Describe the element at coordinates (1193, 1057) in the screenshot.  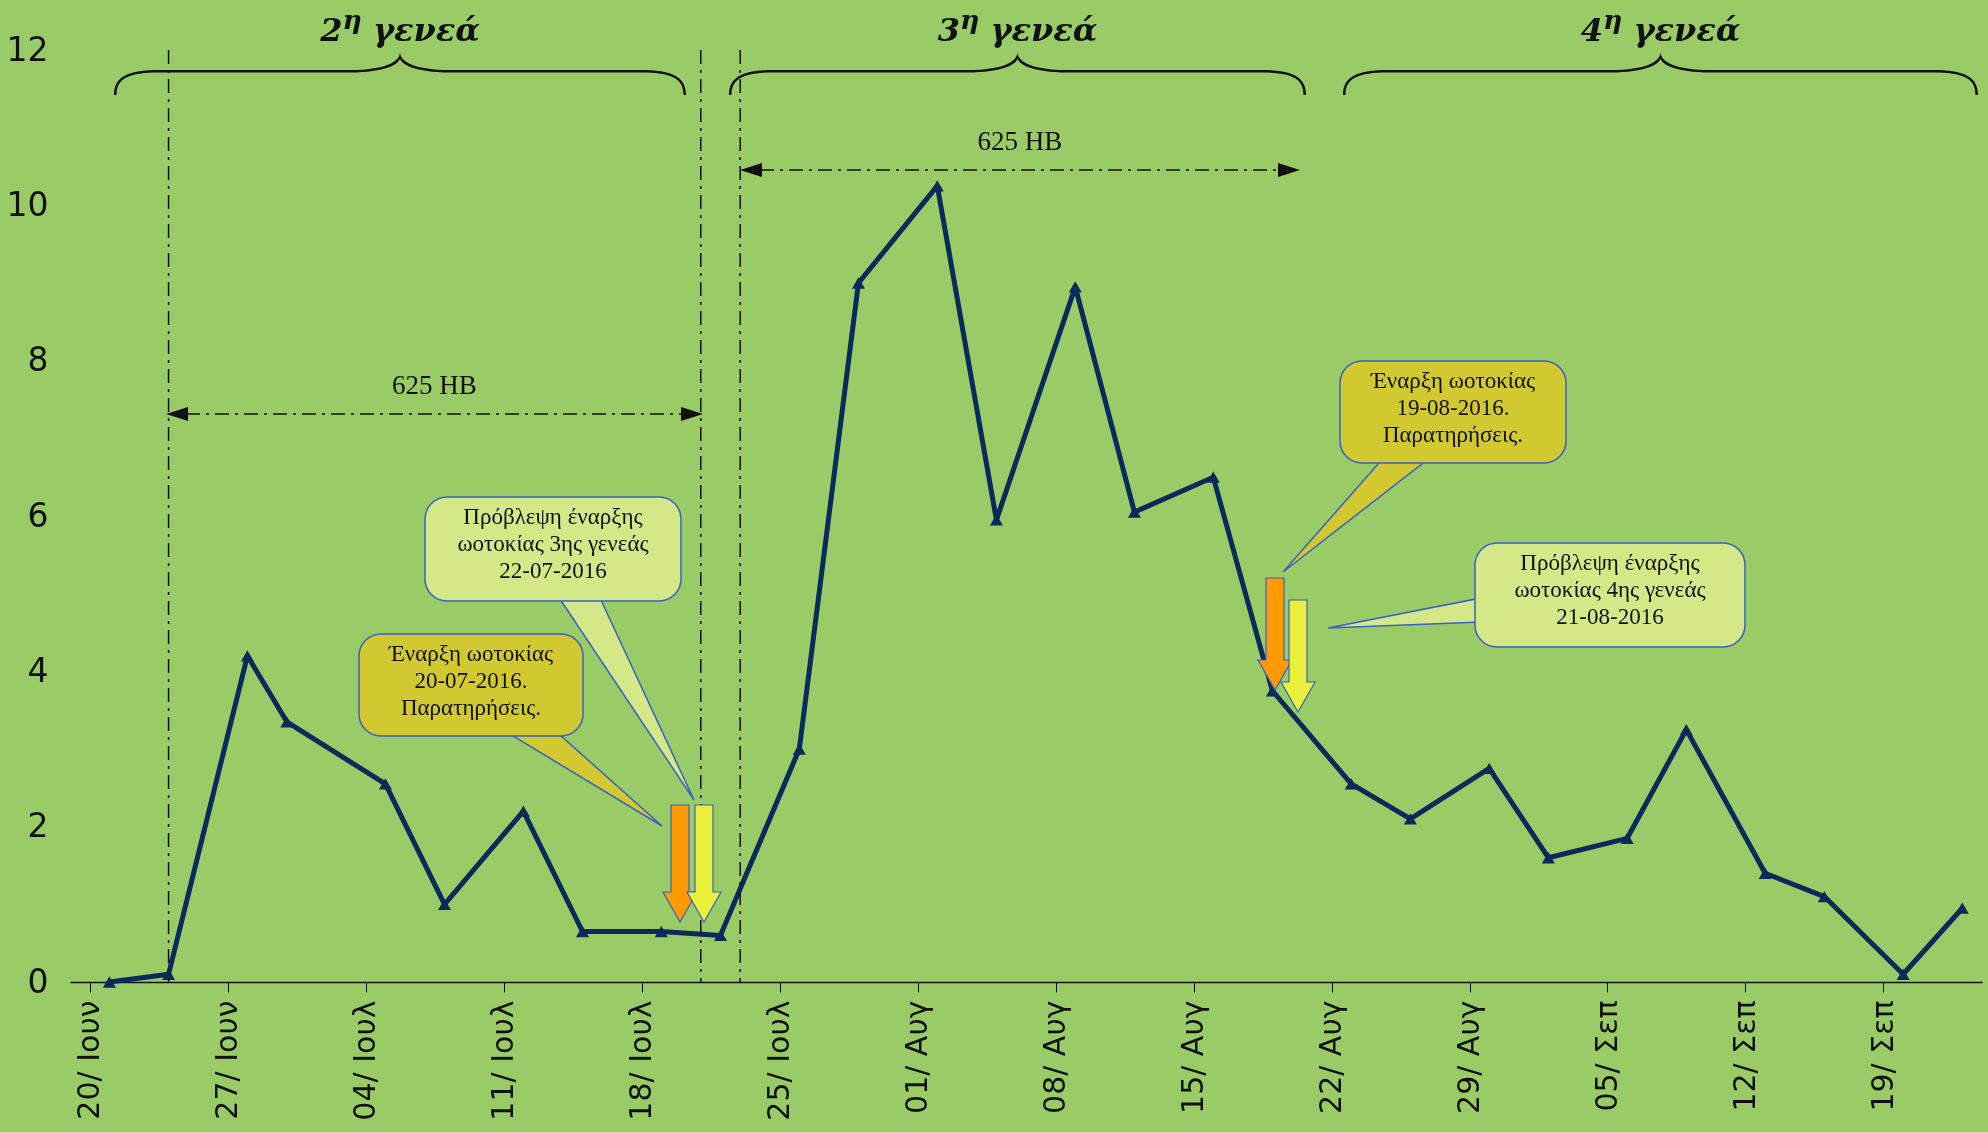
I see `x-tick-label: 15/ Αυγ` at that location.